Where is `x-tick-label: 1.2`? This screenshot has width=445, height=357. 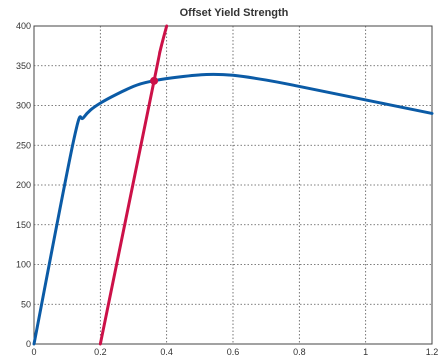
x-tick-label: 1.2 is located at coordinates (432, 352).